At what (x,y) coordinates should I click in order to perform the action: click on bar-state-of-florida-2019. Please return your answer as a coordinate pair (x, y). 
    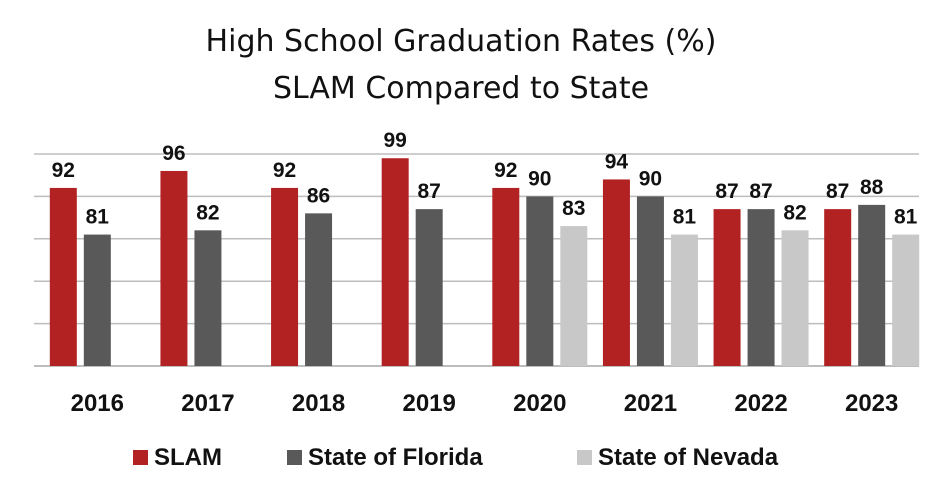
    Looking at the image, I should click on (429, 287).